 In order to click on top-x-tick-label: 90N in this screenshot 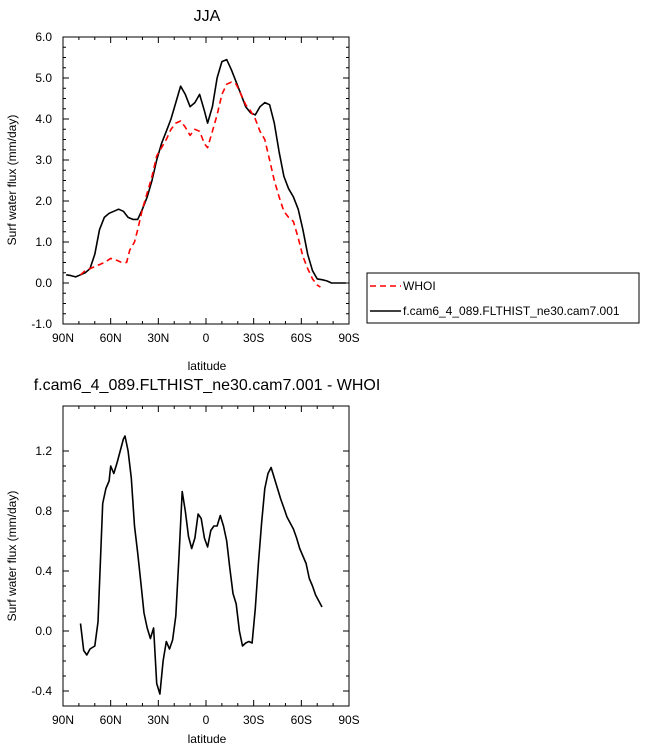, I will do `click(63, 338)`.